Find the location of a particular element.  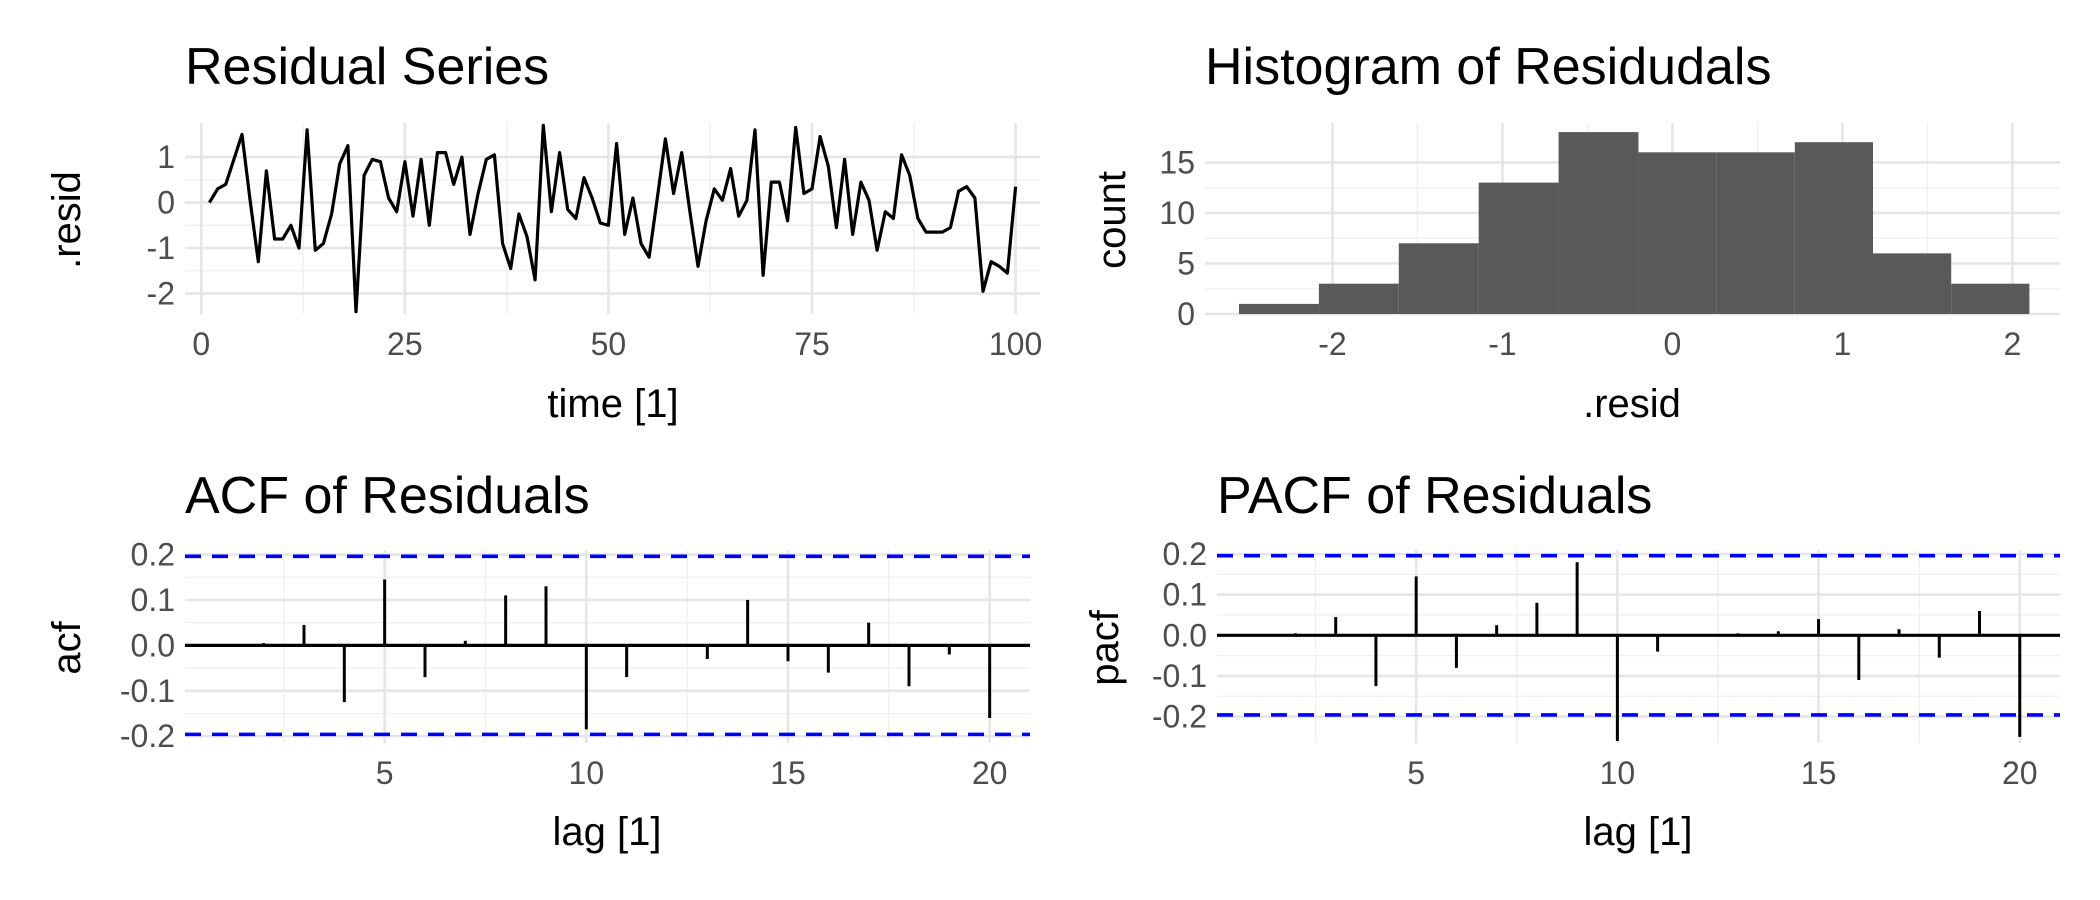

y-tick-label: 1 is located at coordinates (166, 157).